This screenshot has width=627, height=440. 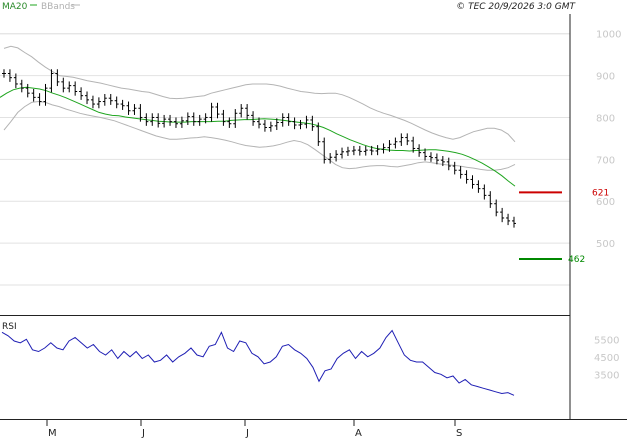 What do you see at coordinates (52, 433) in the screenshot?
I see `month-label: M` at bounding box center [52, 433].